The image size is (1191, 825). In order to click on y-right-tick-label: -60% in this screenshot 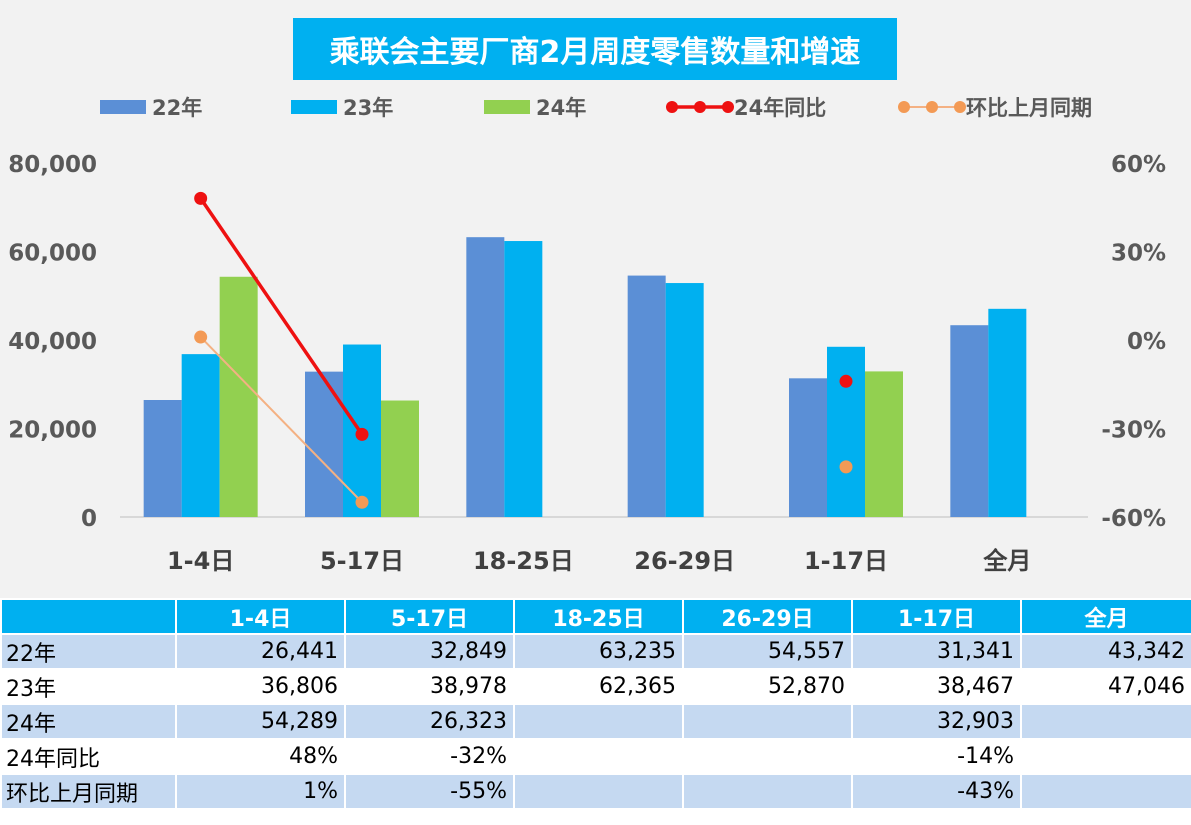, I will do `click(1133, 519)`.